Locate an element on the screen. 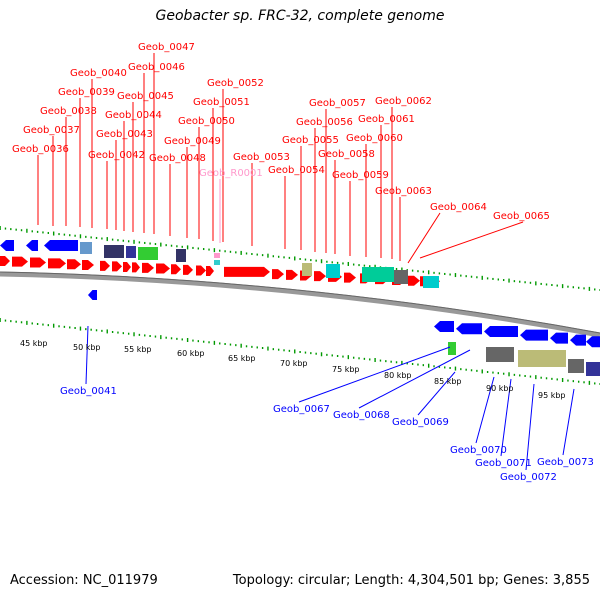 The image size is (600, 600). gene-label-geob_0060: Geob_0060 is located at coordinates (374, 138).